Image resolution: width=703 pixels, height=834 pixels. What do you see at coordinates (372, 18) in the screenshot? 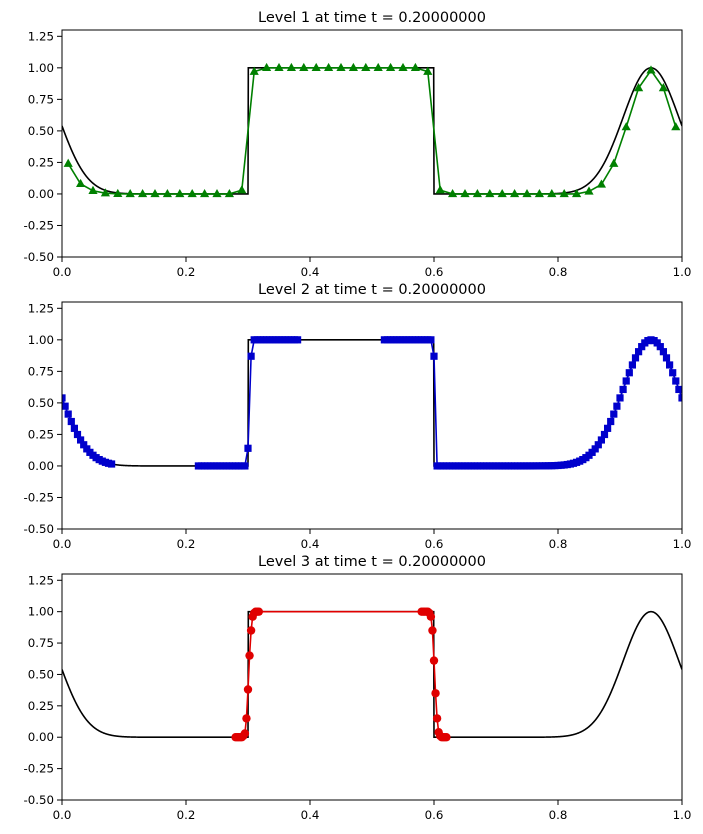
I see `subplot-title: Level 1 at time t = 0.20000000` at bounding box center [372, 18].